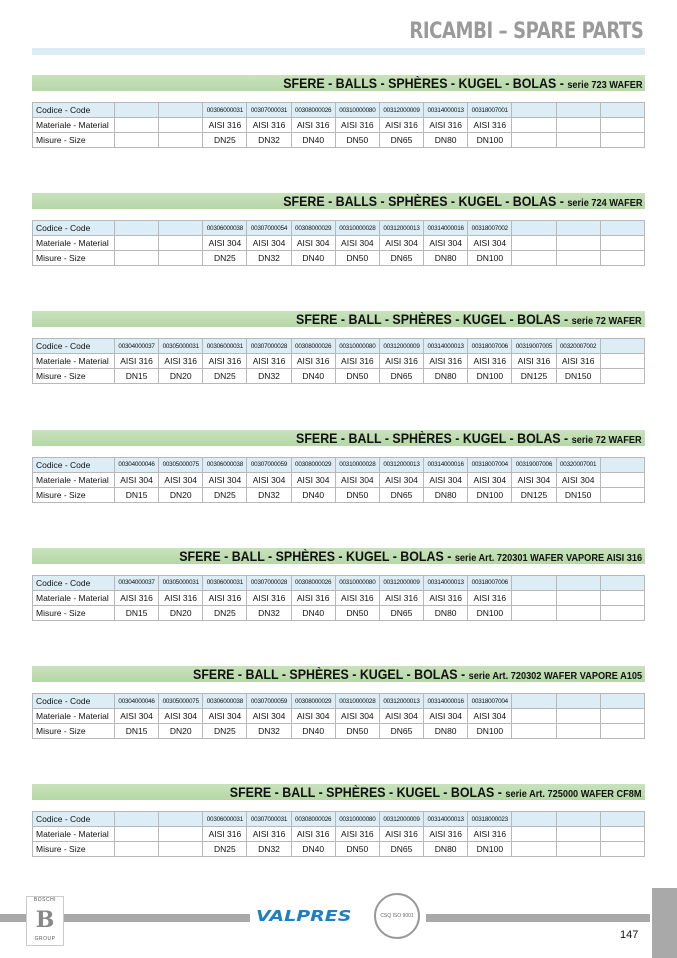 This screenshot has height=958, width=677. What do you see at coordinates (181, 582) in the screenshot?
I see `table-cell: 00305000031` at bounding box center [181, 582].